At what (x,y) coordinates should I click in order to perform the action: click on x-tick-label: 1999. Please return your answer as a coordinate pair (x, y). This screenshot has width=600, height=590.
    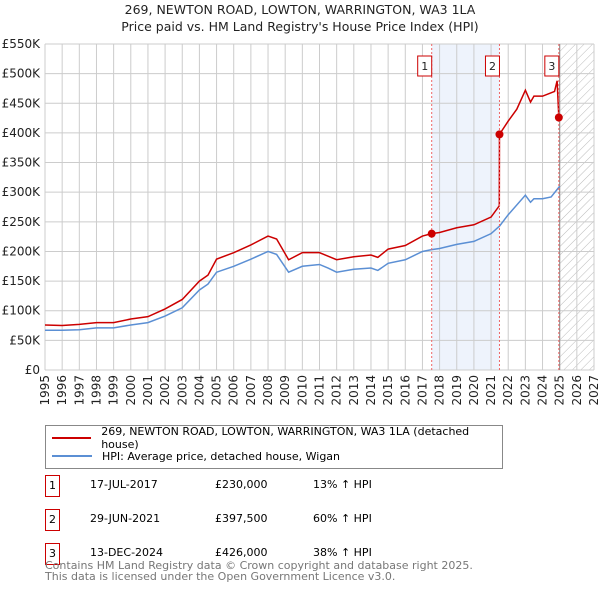
    Looking at the image, I should click on (114, 390).